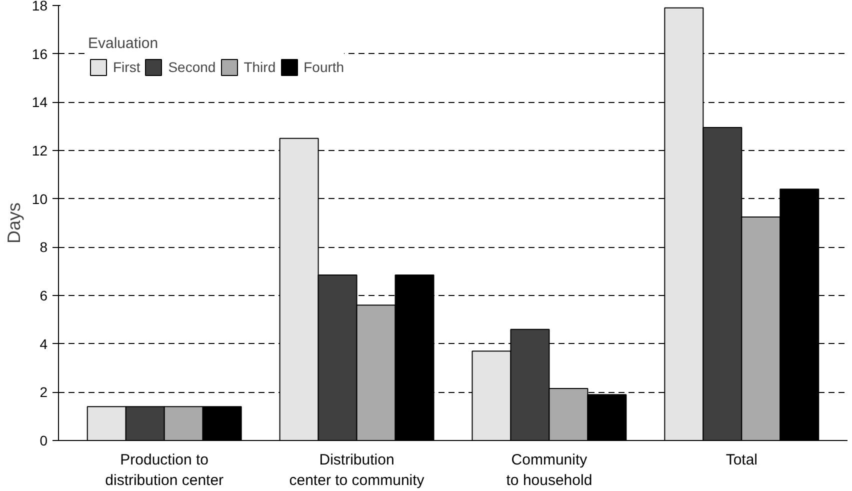 The height and width of the screenshot is (491, 852). What do you see at coordinates (192, 67) in the screenshot?
I see `legend-label: Second` at bounding box center [192, 67].